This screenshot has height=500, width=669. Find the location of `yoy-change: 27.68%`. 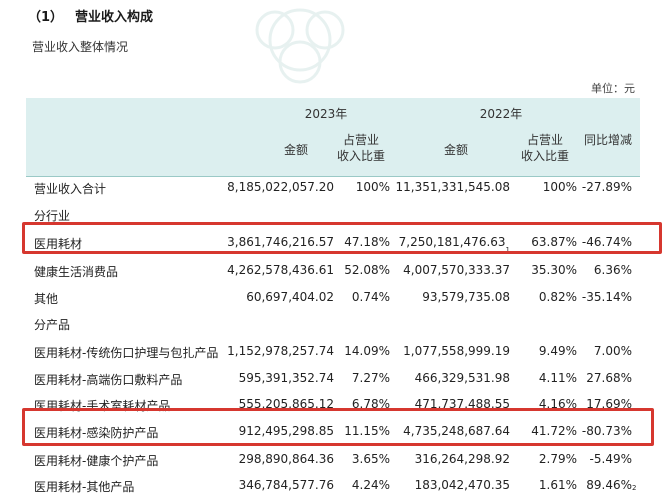

yoy-change: 27.68% is located at coordinates (609, 378).